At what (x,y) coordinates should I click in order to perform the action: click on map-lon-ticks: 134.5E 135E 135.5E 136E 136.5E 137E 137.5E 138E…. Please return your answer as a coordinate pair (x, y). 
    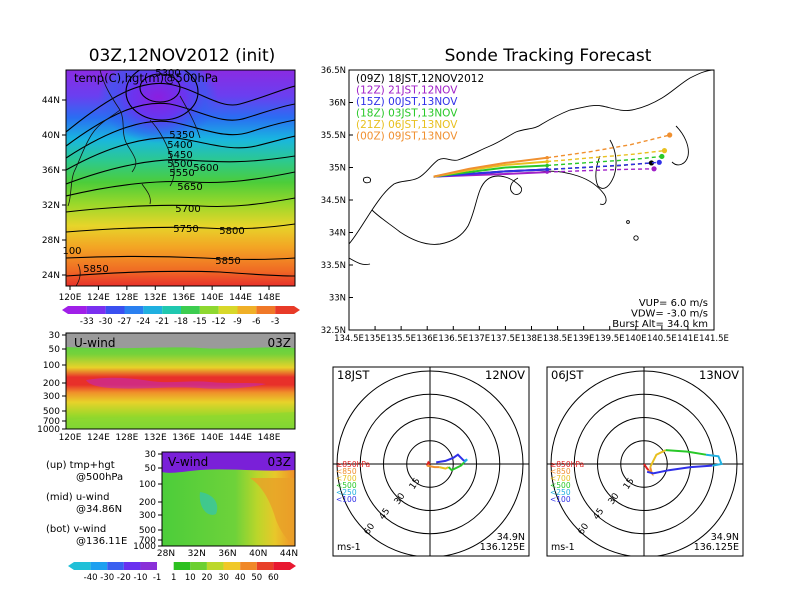
    Looking at the image, I should click on (531, 335).